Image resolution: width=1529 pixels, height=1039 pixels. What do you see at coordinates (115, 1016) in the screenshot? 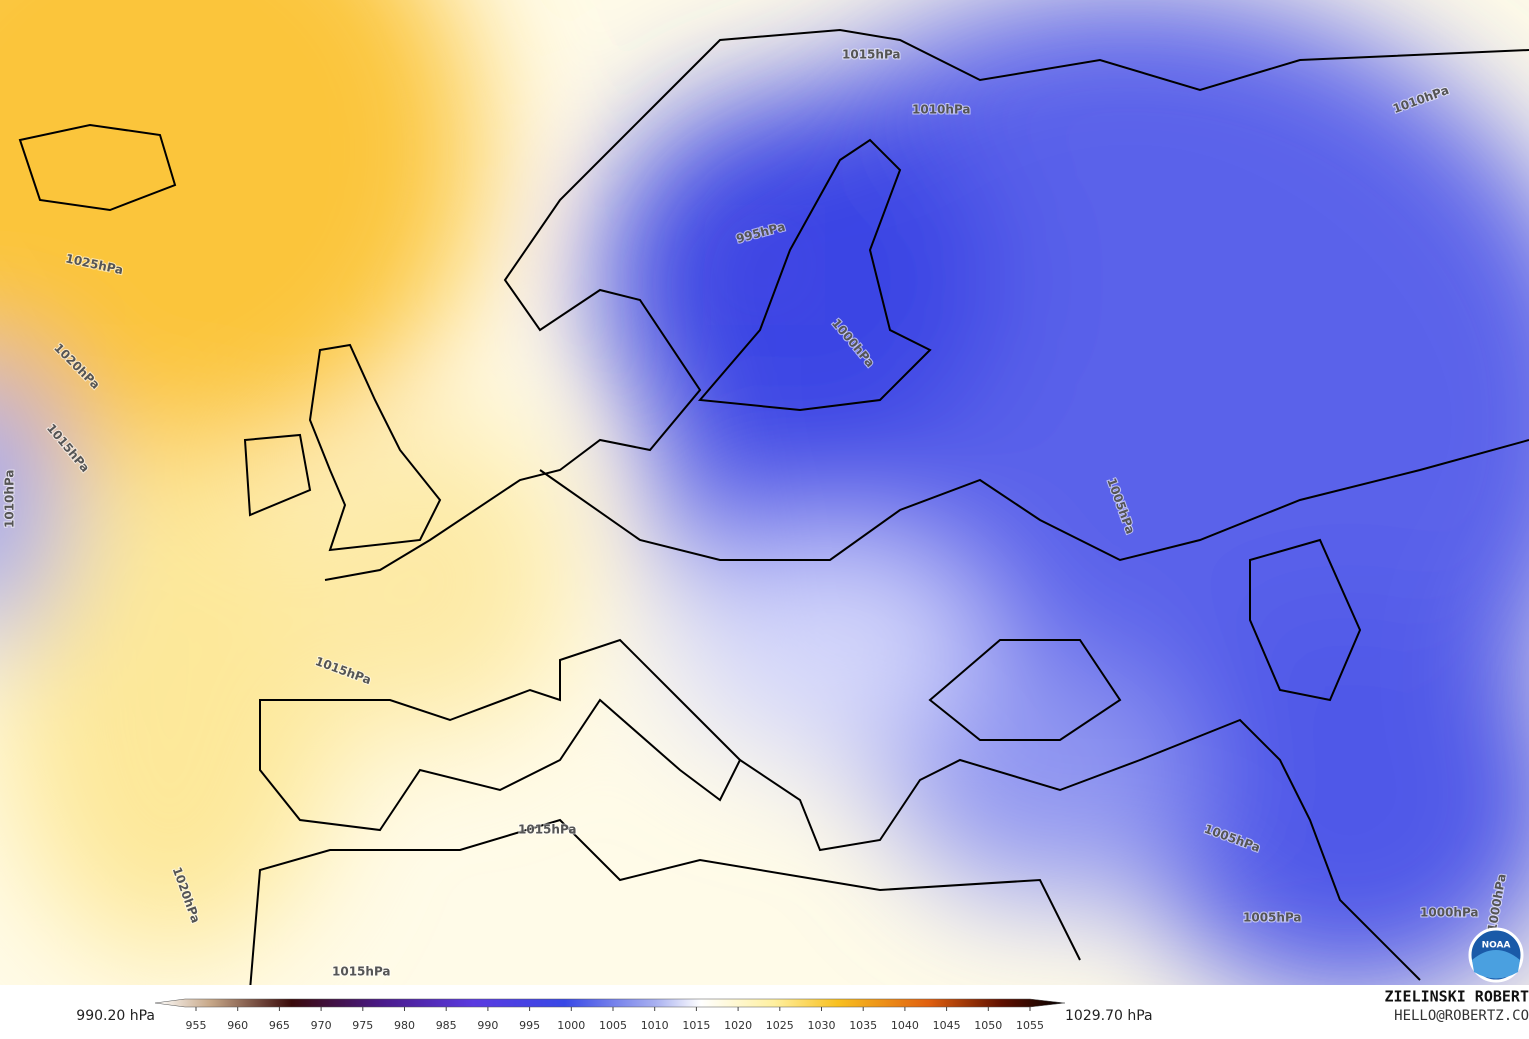
I see `min-label: 990.20 hPa` at bounding box center [115, 1016].